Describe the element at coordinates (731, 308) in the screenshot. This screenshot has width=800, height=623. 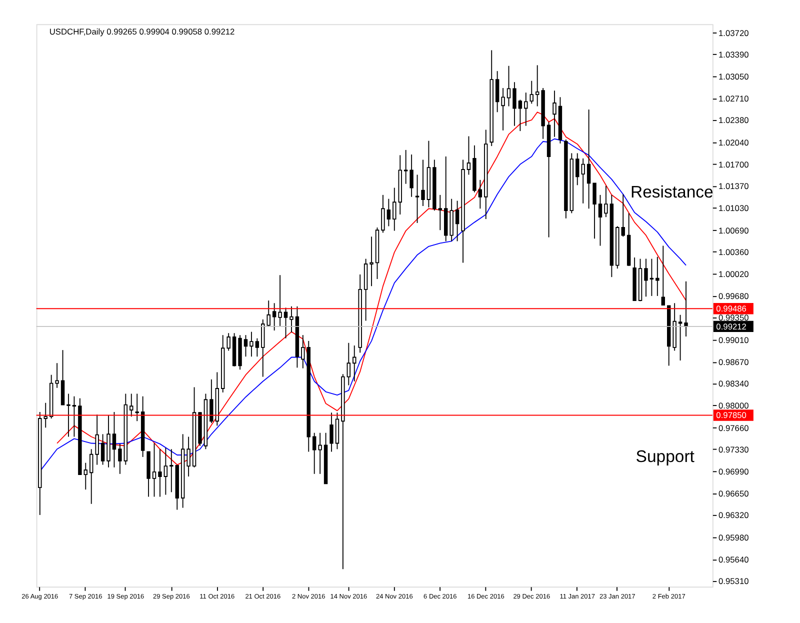
I see `ref-line-label: 0.99486` at that location.